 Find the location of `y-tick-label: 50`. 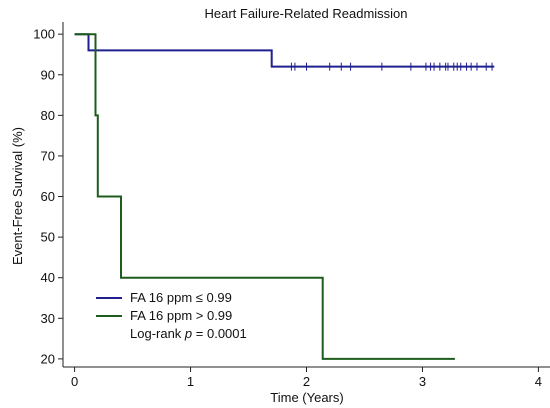

y-tick-label: 50 is located at coordinates (48, 237).